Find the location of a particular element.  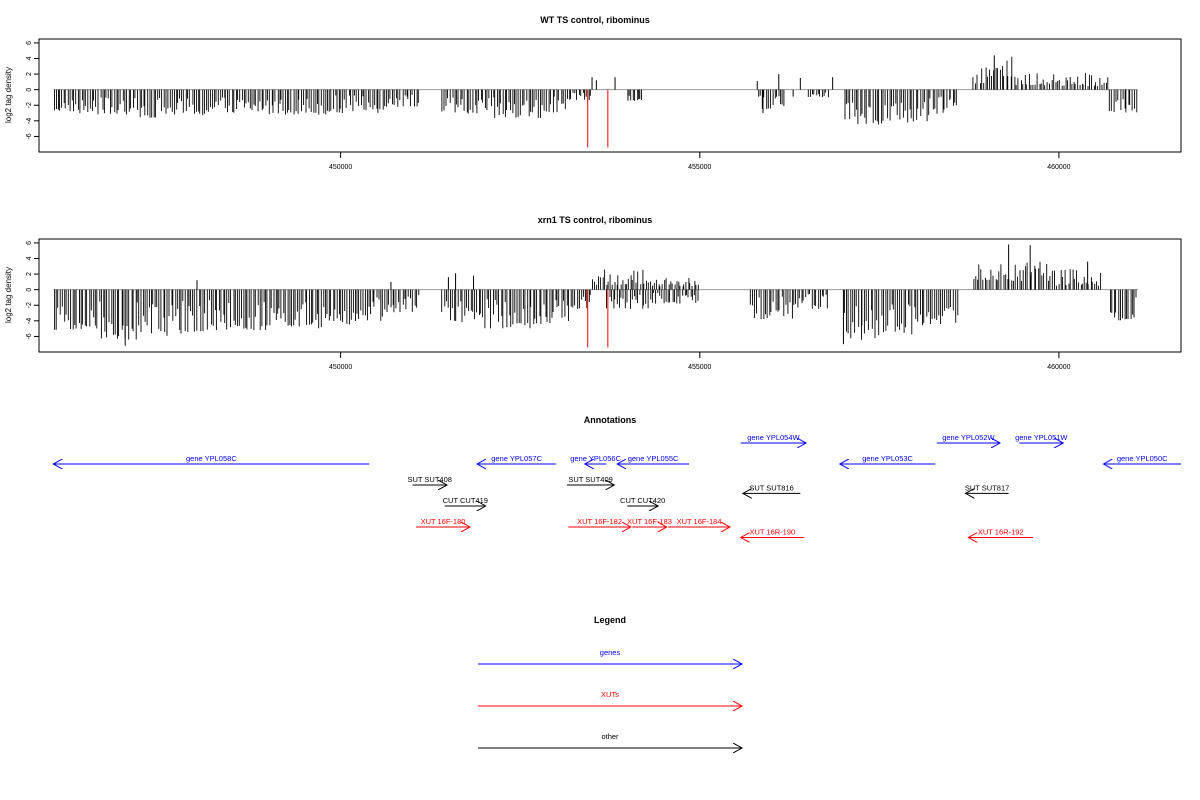

annotation-feature: gene YPL054W is located at coordinates (773, 438).